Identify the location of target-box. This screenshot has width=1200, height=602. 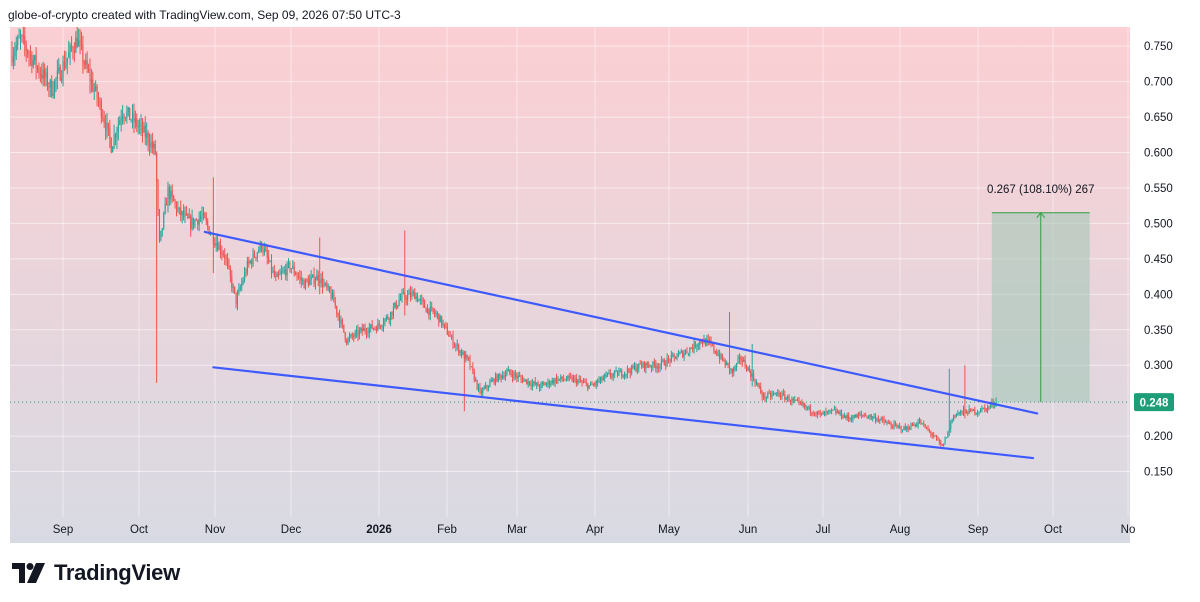
(1040, 307).